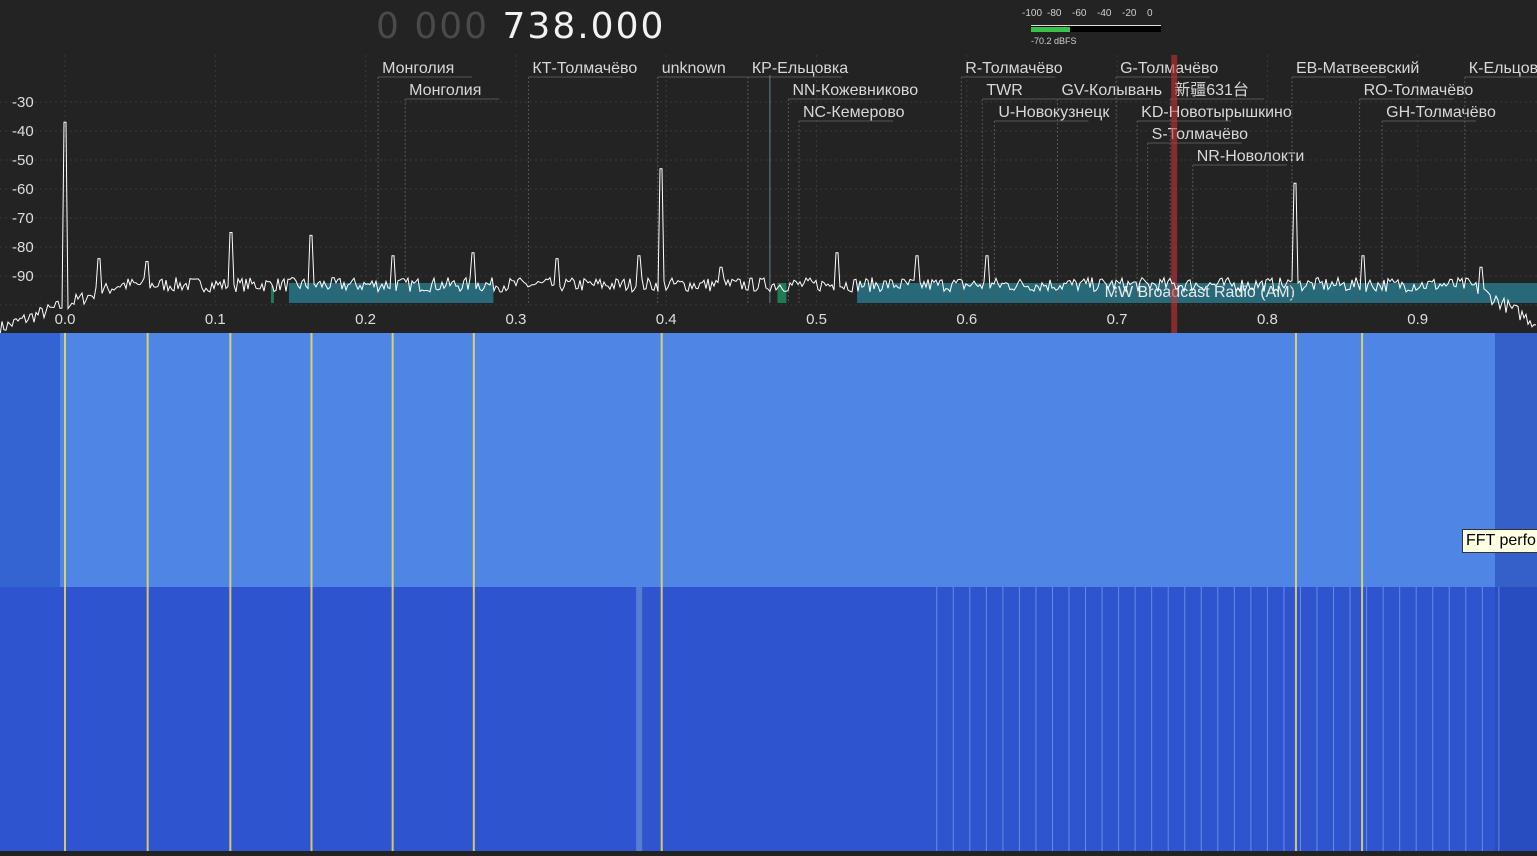 The height and width of the screenshot is (856, 1537). I want to click on band-label: MW Broadcast Radio (AM), so click(1200, 292).